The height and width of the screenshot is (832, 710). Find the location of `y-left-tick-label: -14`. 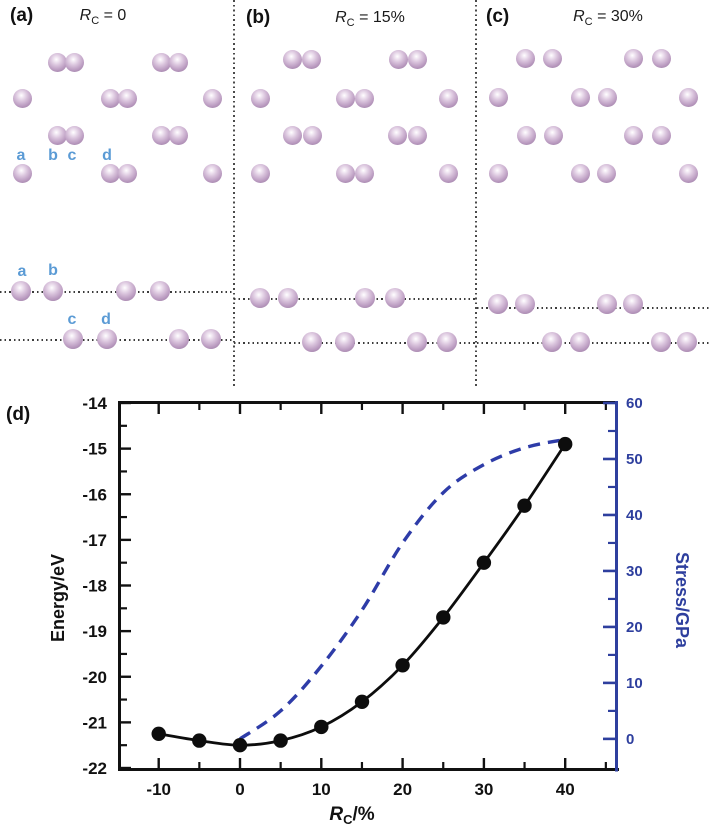

y-left-tick-label: -14 is located at coordinates (94, 403).